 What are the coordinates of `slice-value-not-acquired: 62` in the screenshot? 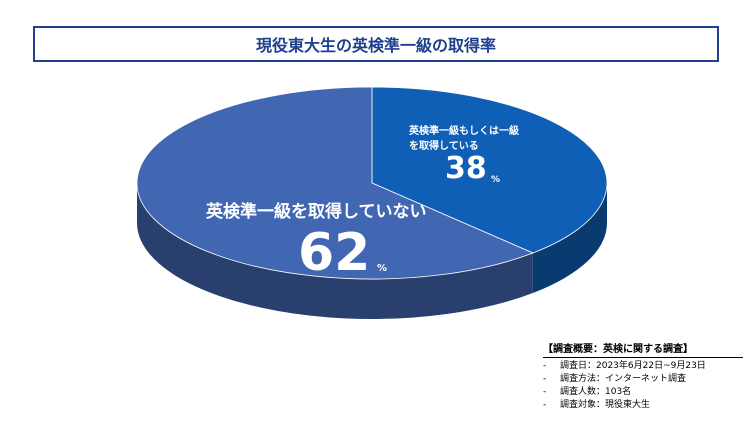 It's located at (334, 253).